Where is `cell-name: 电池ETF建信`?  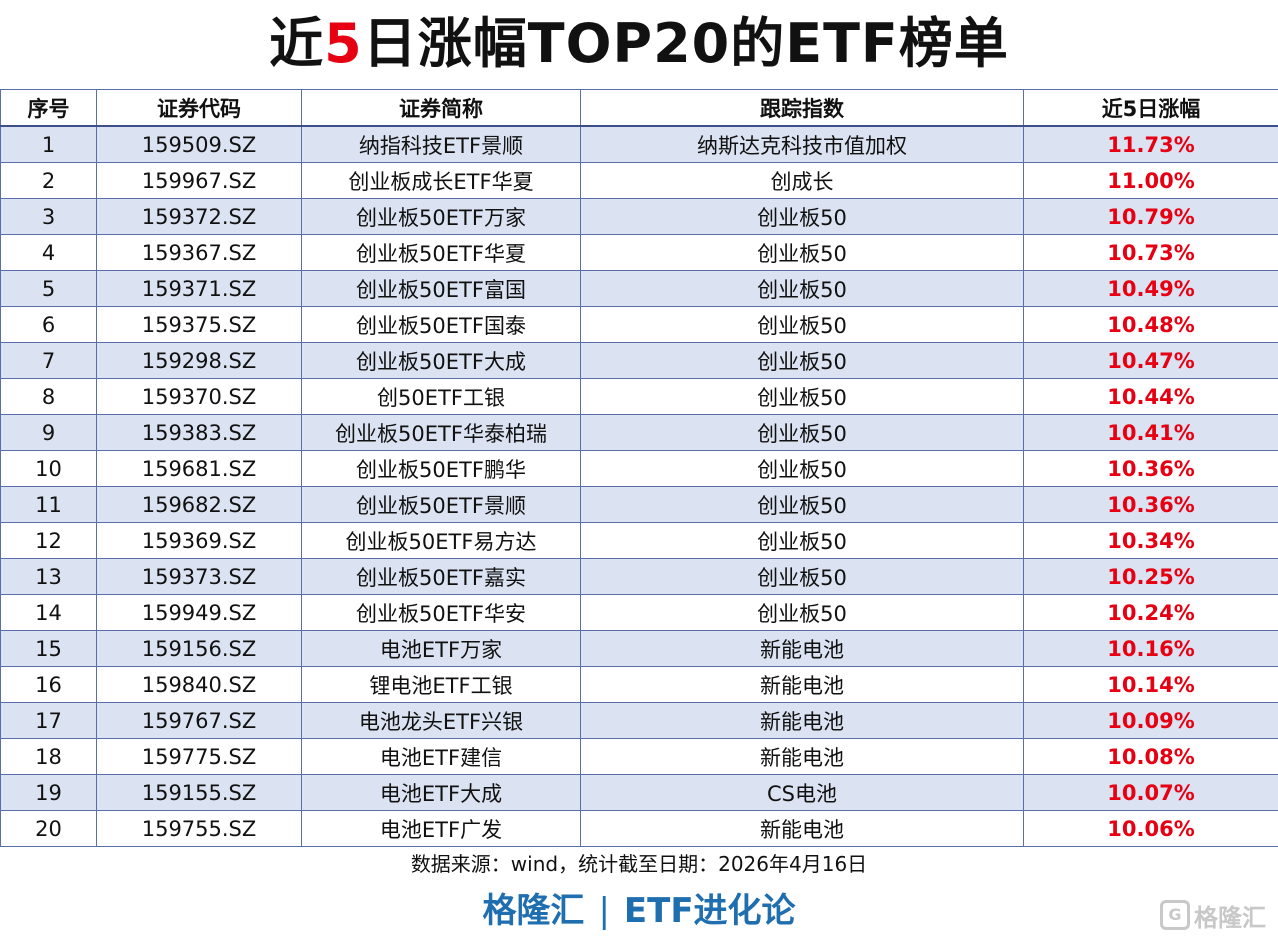 cell-name: 电池ETF建信 is located at coordinates (441, 756).